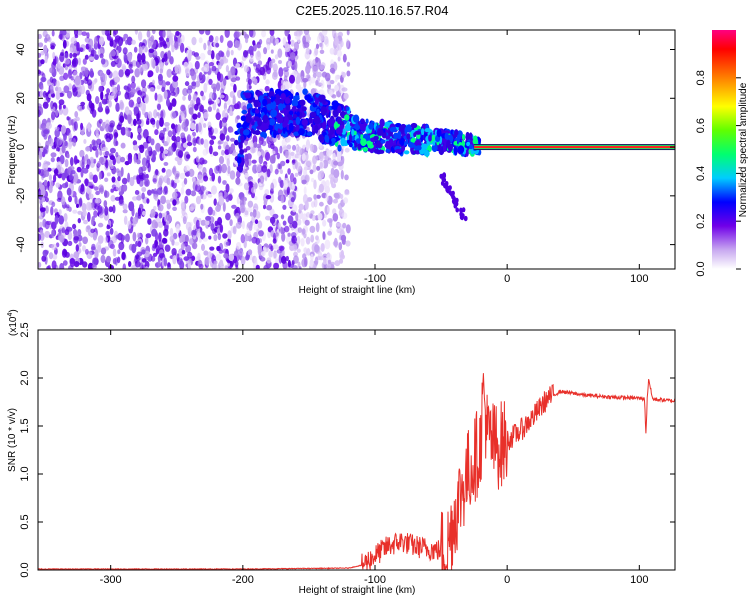 The height and width of the screenshot is (600, 750). Describe the element at coordinates (375, 279) in the screenshot. I see `spectrogram-xtick-label: -100` at that location.